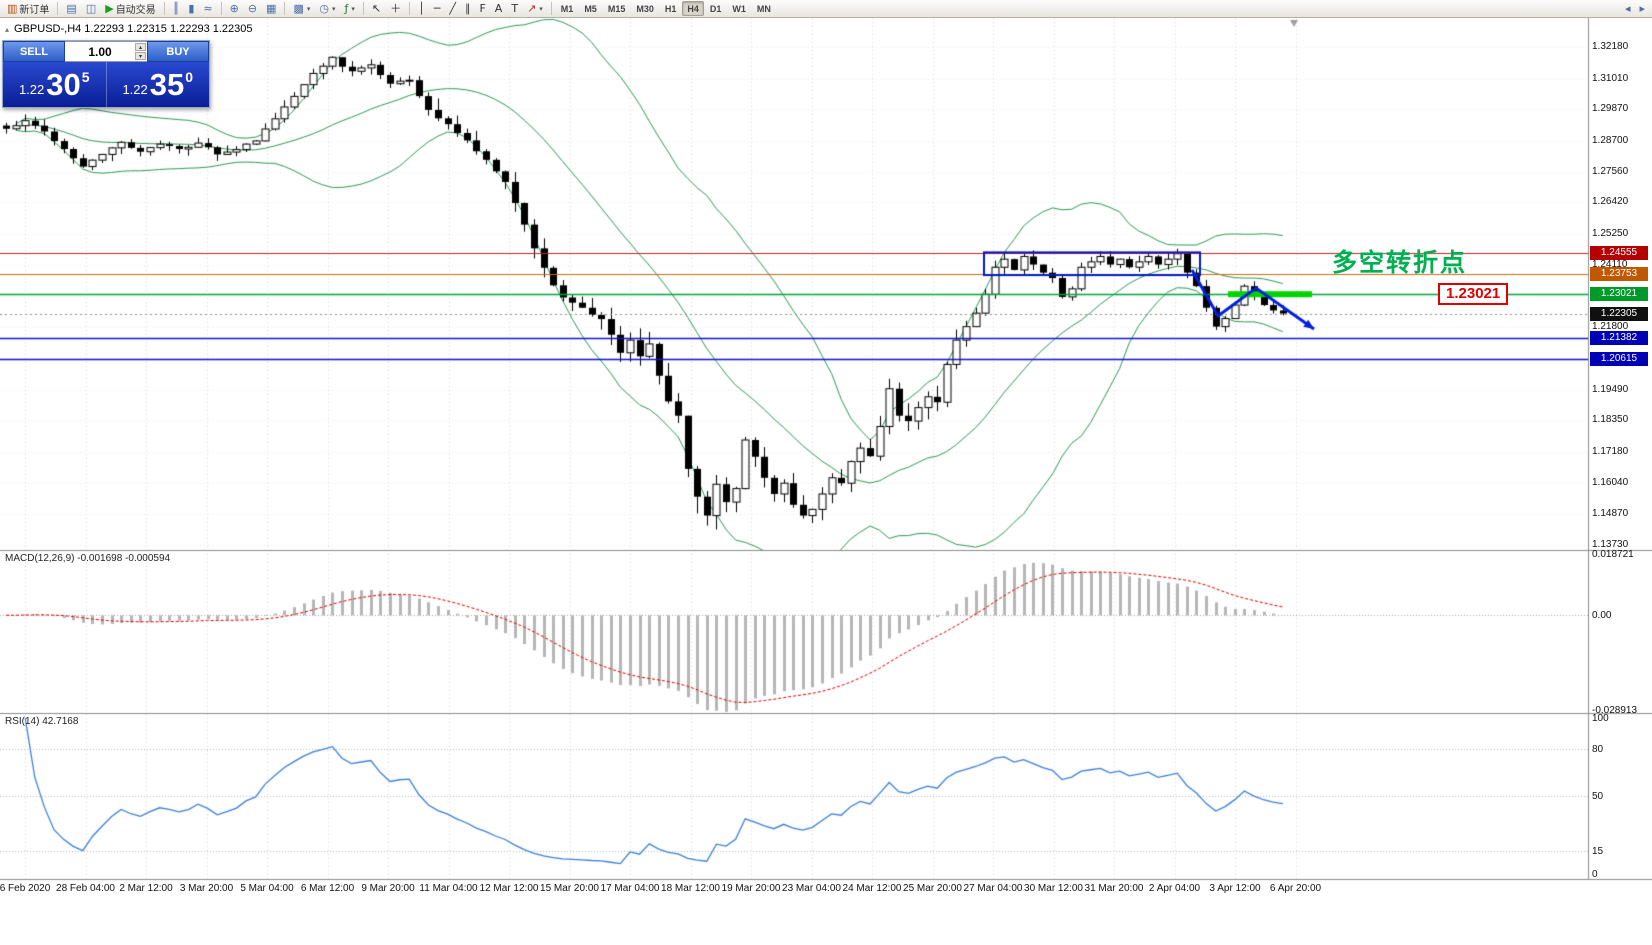 The width and height of the screenshot is (1652, 945). Describe the element at coordinates (1619, 252) in the screenshot. I see `price-level-tag: 1.24555` at that location.